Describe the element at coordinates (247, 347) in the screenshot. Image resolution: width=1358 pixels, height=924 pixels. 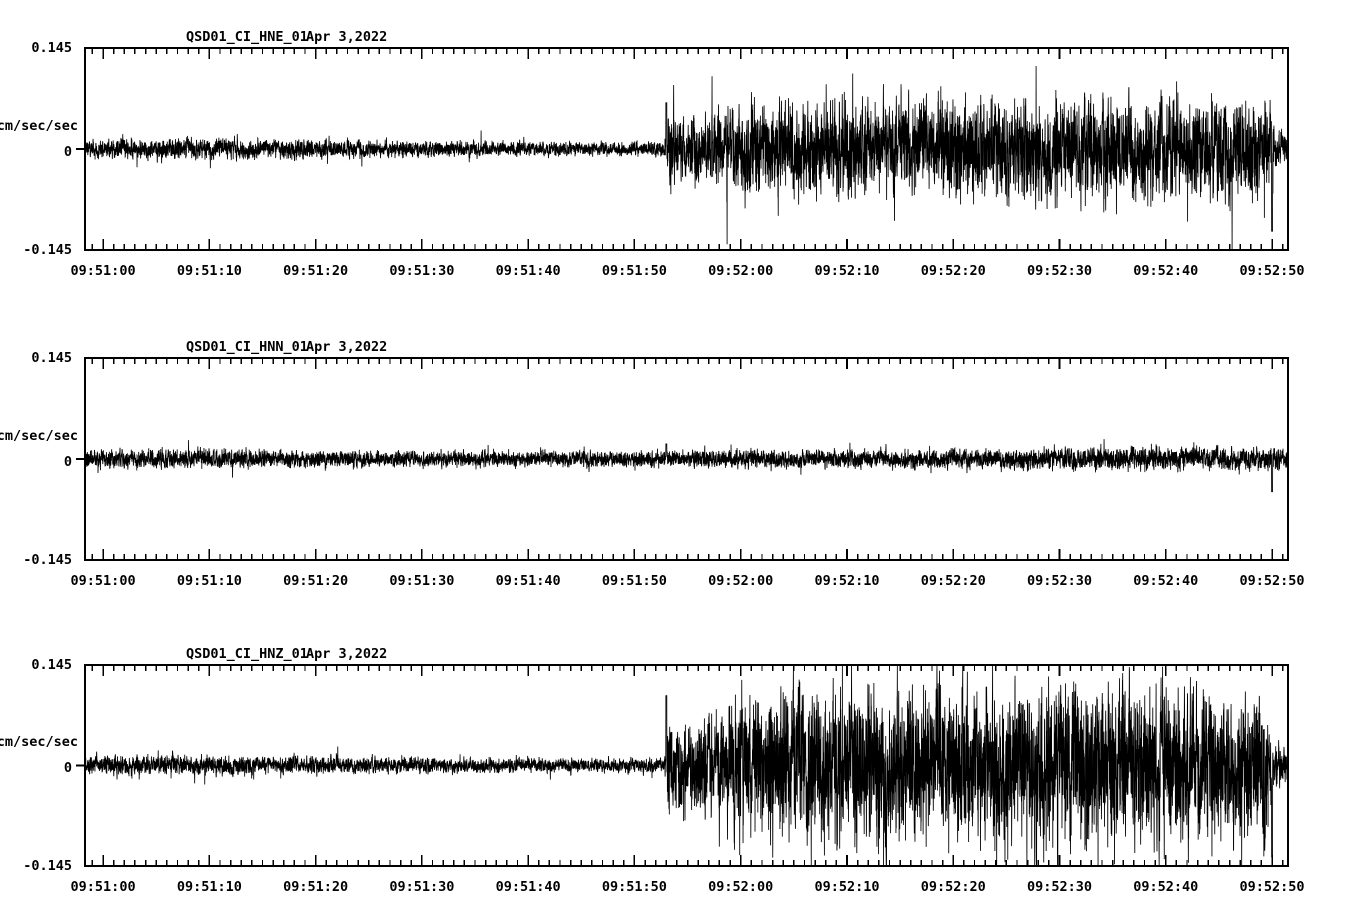
I see `panel-title: QSD01_CI_HNN_01` at that location.